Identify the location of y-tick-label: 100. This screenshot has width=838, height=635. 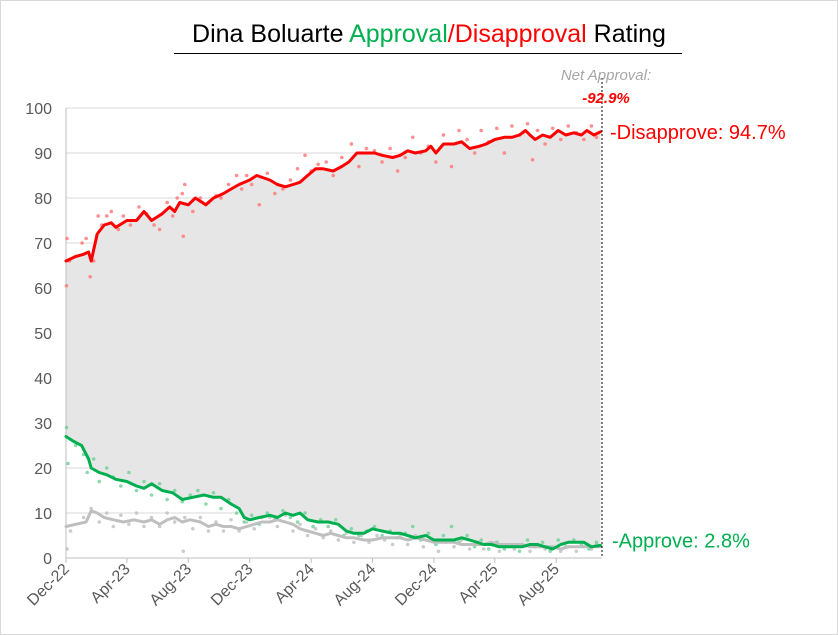
(38, 109).